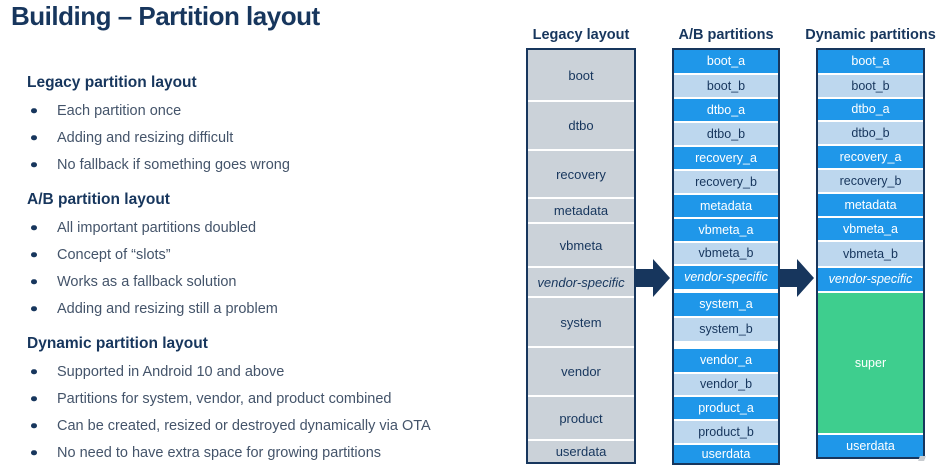 Image resolution: width=936 pixels, height=470 pixels. I want to click on partition-boot: boot, so click(581, 75).